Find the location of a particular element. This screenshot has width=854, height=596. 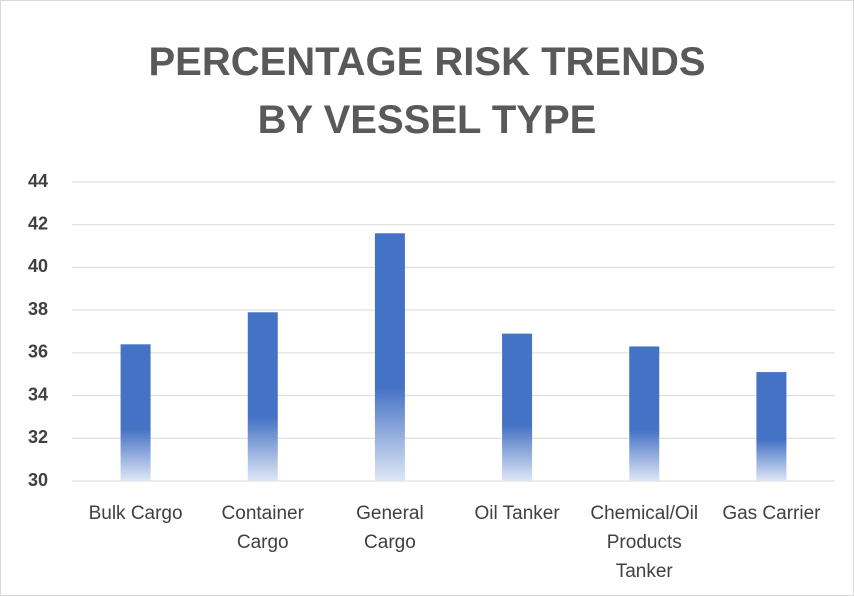

y-tick-label: 38 is located at coordinates (38, 309).